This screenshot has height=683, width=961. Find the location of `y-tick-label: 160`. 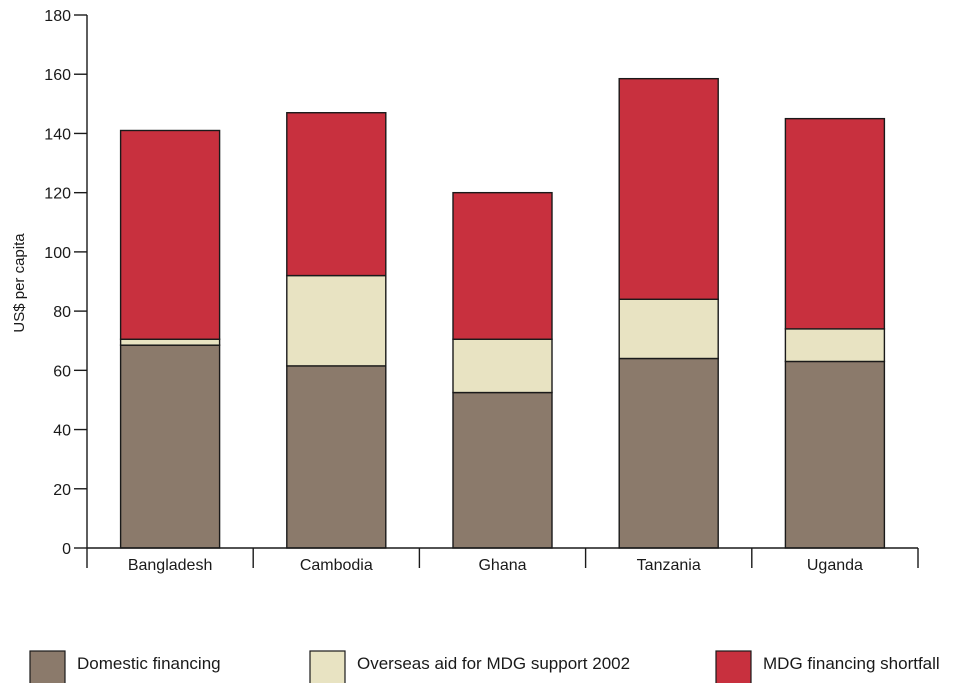

y-tick-label: 160 is located at coordinates (57, 75).